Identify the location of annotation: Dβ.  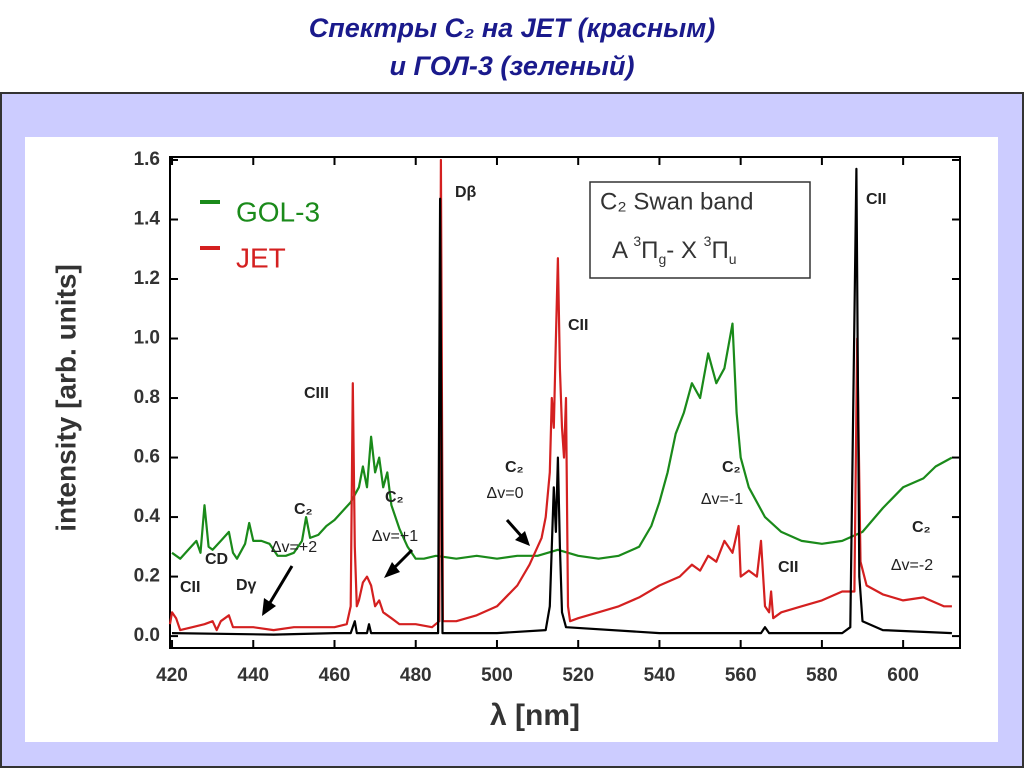
(466, 192).